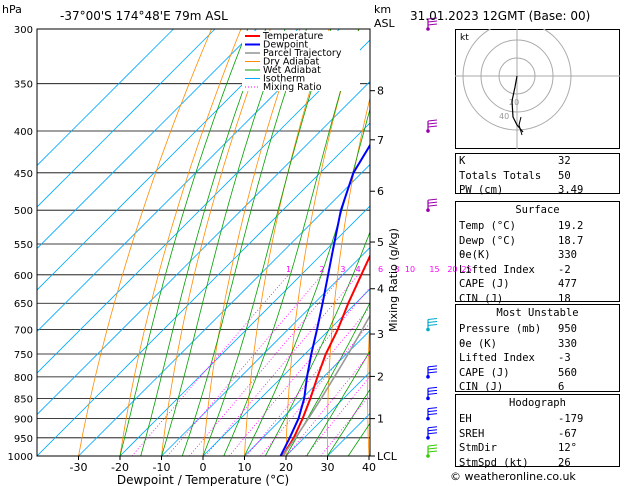  Describe the element at coordinates (537, 284) in the screenshot. I see `surface-row: CAPE (J) 477` at that location.